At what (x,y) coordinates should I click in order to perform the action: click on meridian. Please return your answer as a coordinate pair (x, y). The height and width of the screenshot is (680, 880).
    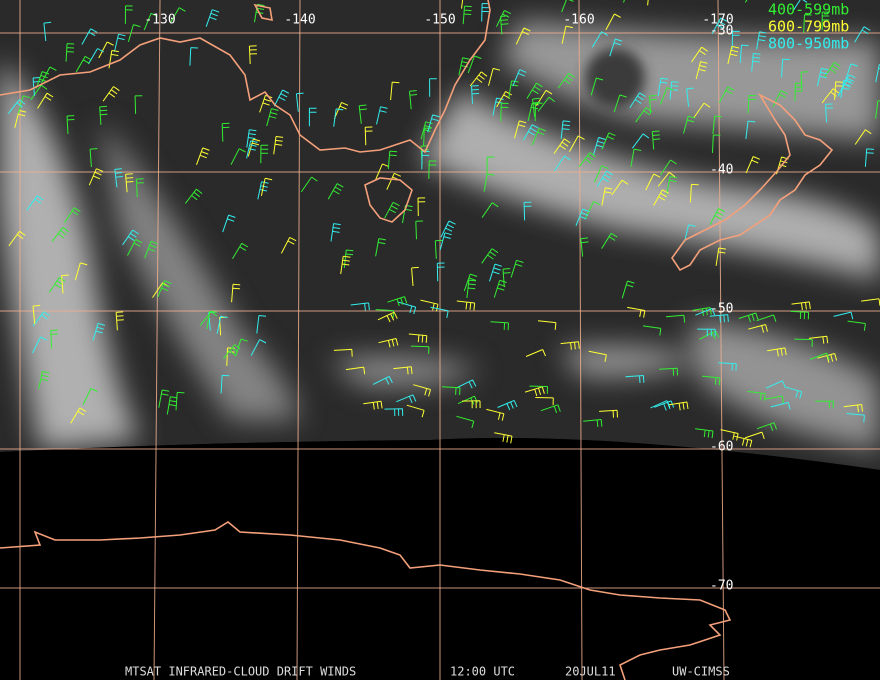
    Looking at the image, I should click on (721, 340).